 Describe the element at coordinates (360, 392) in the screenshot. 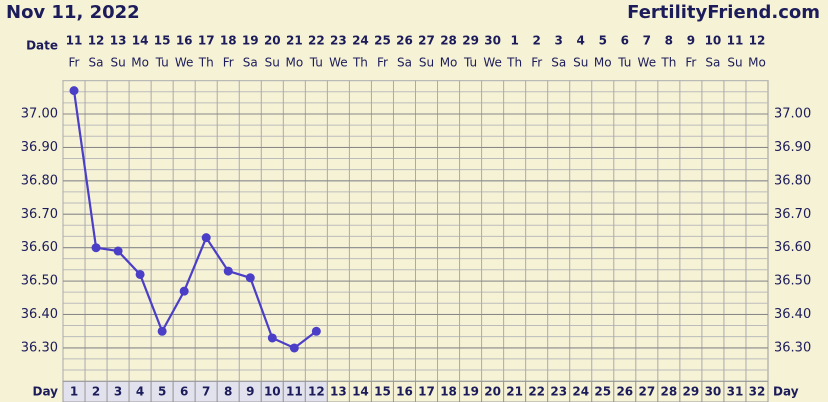

I see `x-tick-label: 14` at that location.